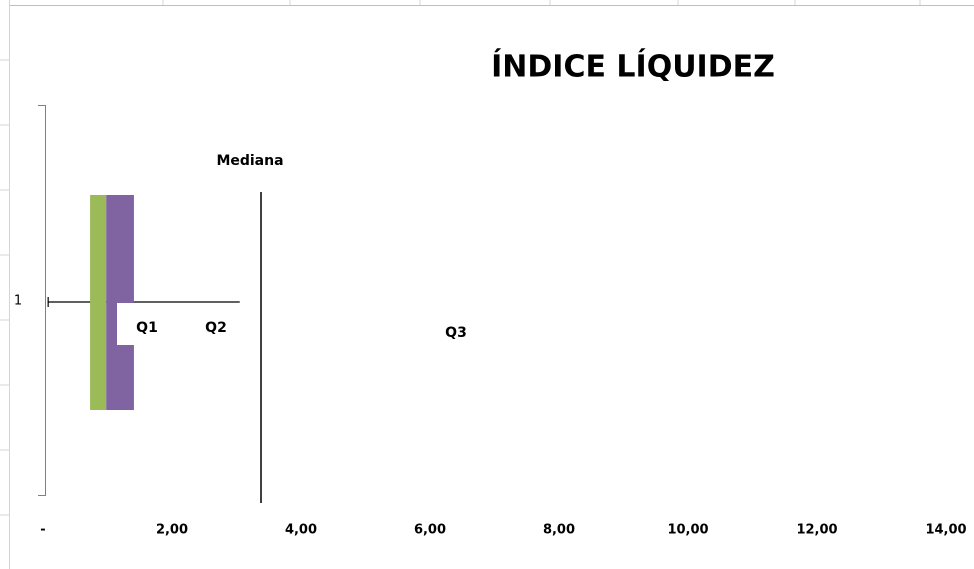  Describe the element at coordinates (945, 530) in the screenshot. I see `x-tick-label: 14,00` at that location.